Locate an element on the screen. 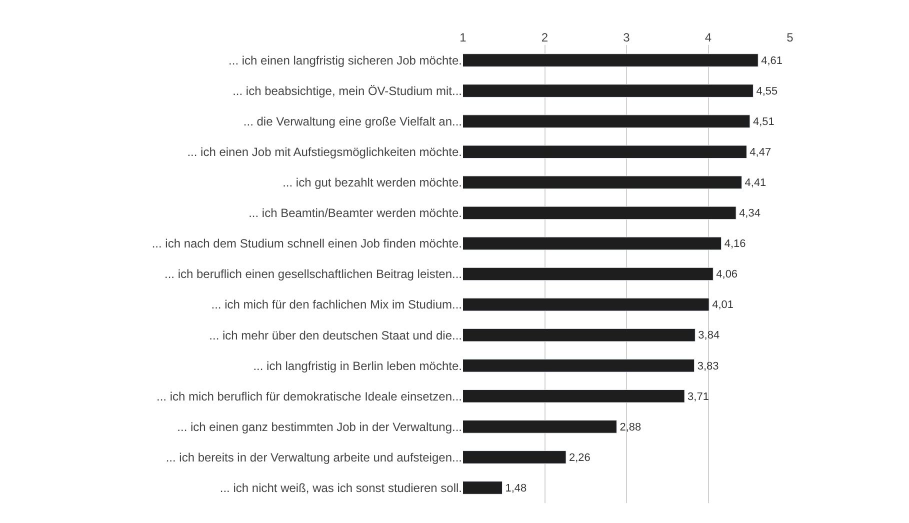 This screenshot has height=523, width=909. data-label: 4,34 is located at coordinates (749, 214).